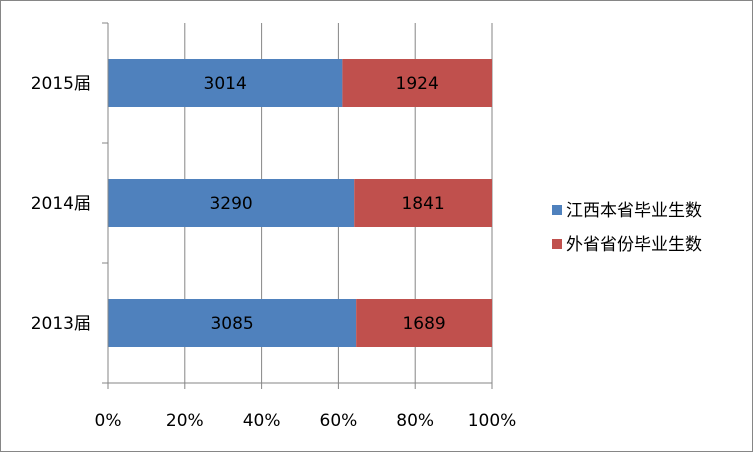 Image resolution: width=753 pixels, height=453 pixels. Describe the element at coordinates (61, 204) in the screenshot. I see `y-tick-label: 2014届` at that location.